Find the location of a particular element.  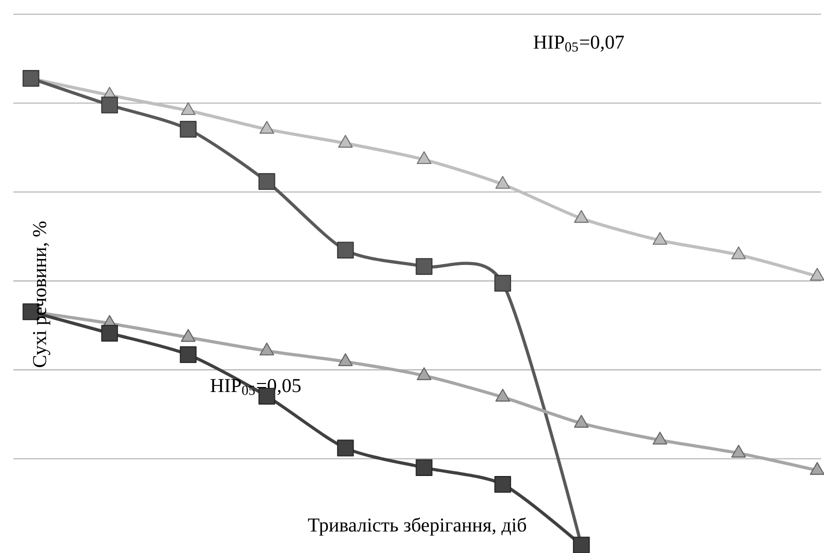

y-axis-title: Сухі речовини, % is located at coordinates (41, 295).